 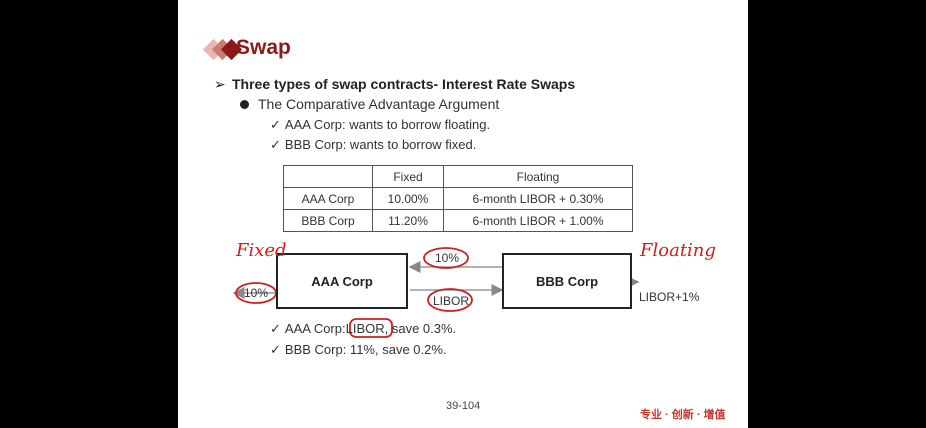 I want to click on check-text: AAA Corp: wants to borrow floating., so click(x=387, y=124).